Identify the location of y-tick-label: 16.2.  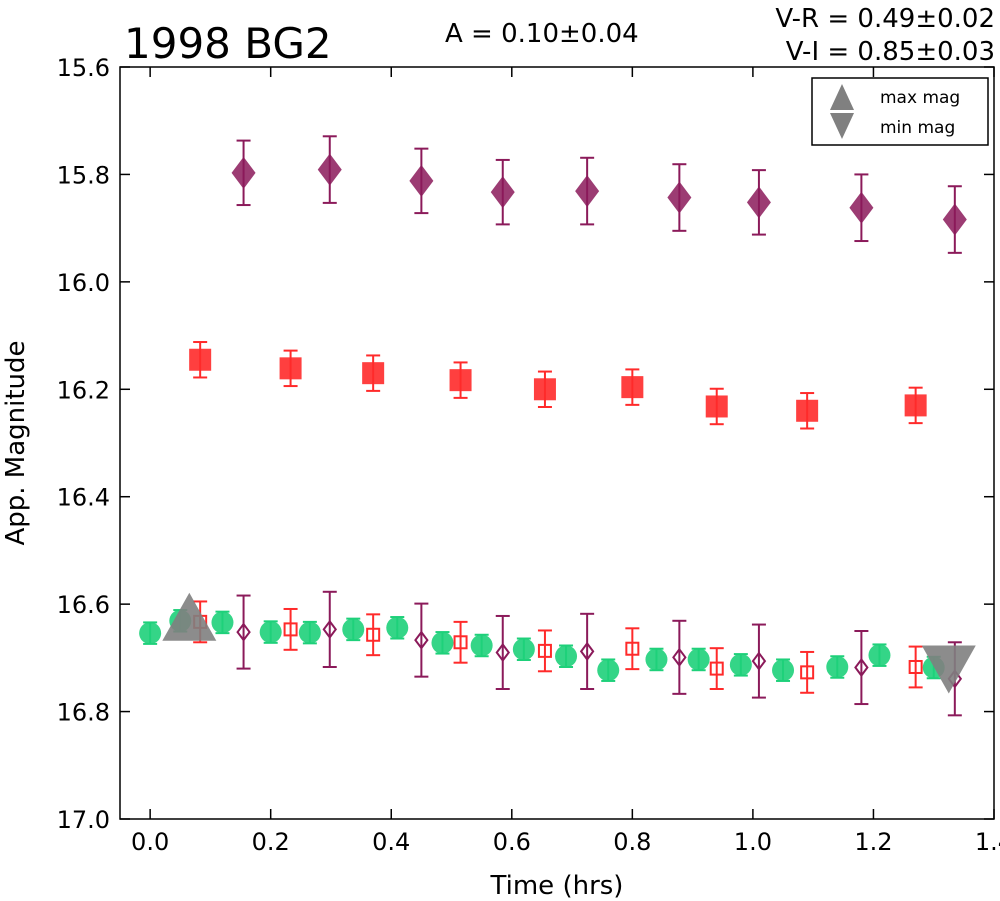
(83, 390).